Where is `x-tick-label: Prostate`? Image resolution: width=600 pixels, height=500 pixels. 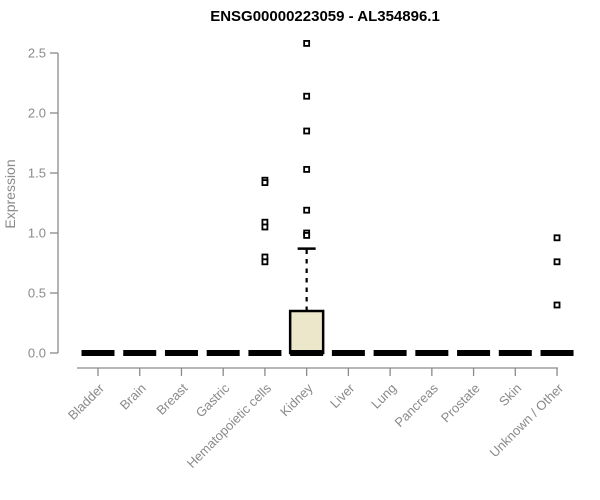
x-tick-label: Prostate is located at coordinates (460, 403).